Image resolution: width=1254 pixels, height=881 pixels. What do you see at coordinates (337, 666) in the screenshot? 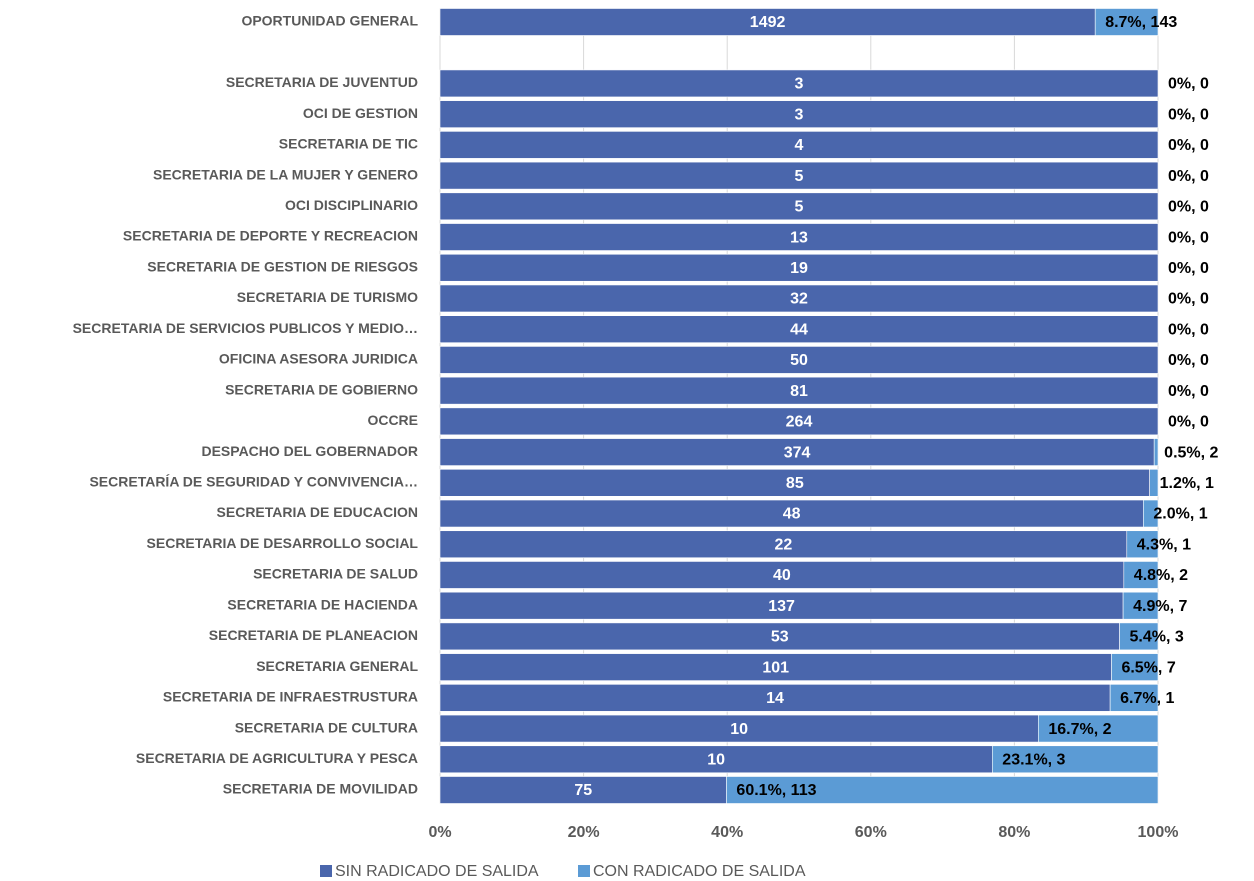
I see `category-label: SECRETARIA GENERAL` at bounding box center [337, 666].